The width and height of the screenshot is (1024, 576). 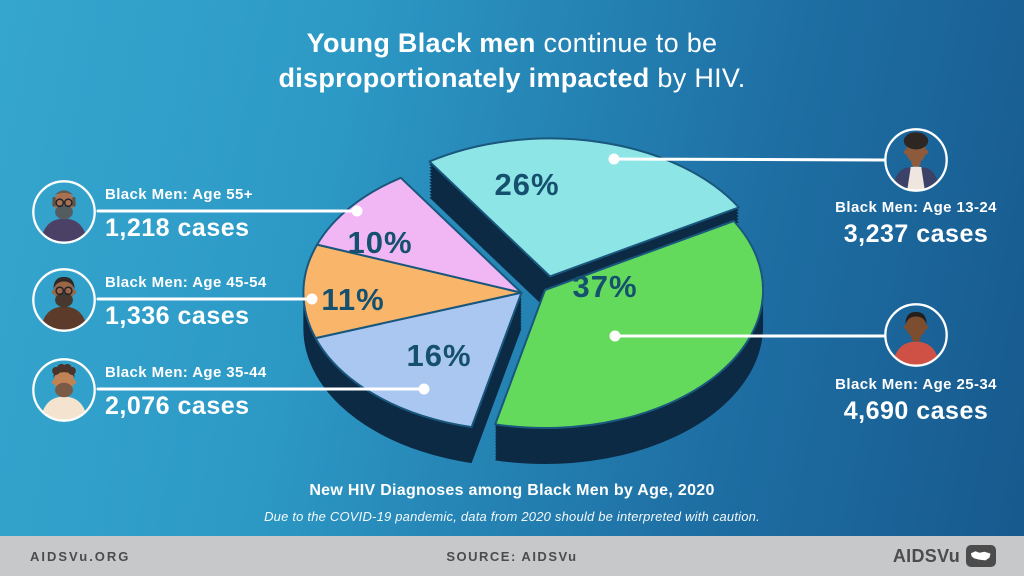 What do you see at coordinates (605, 286) in the screenshot?
I see `pie-percent-label-37: 37%` at bounding box center [605, 286].